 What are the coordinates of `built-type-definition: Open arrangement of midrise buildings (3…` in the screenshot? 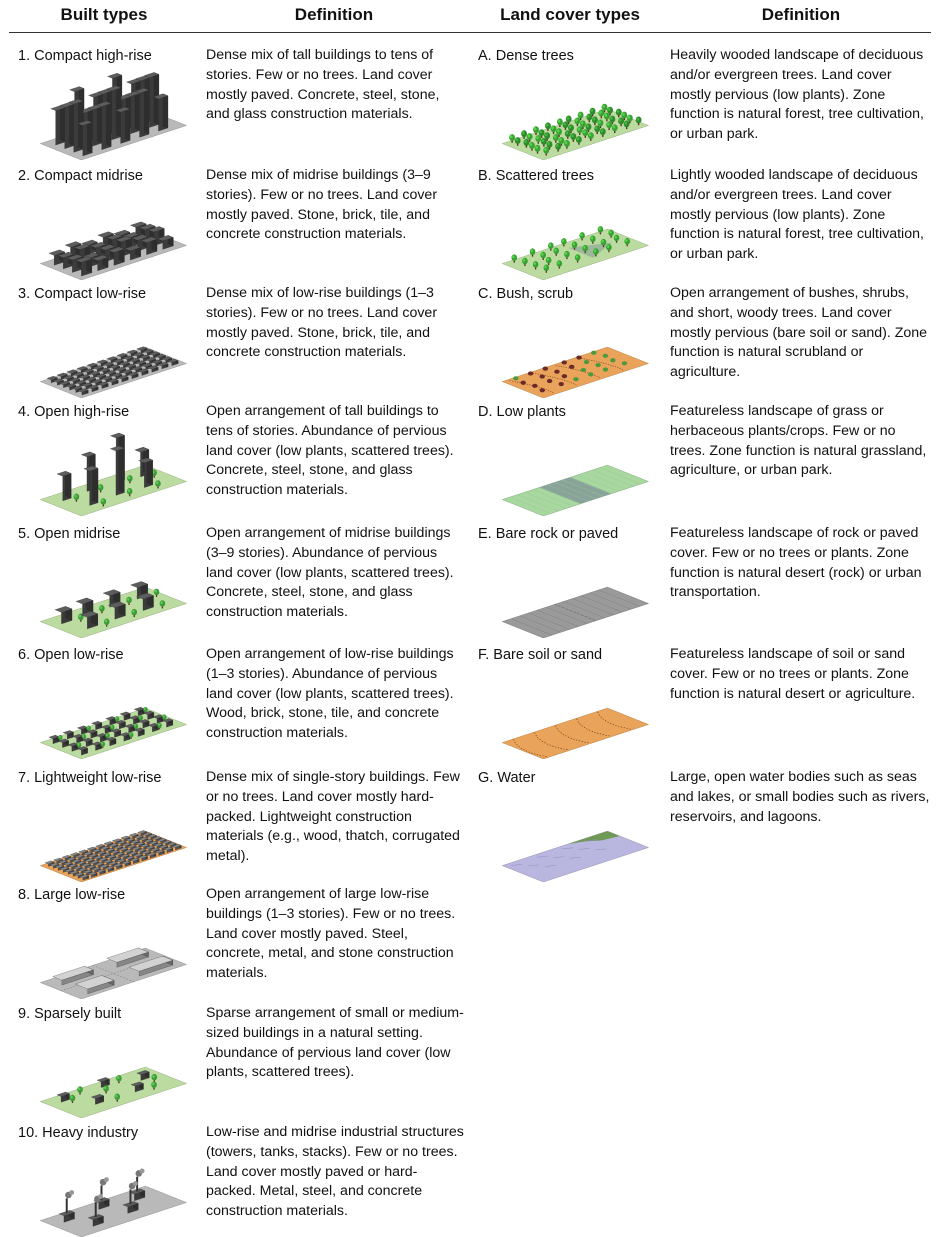 It's located at (330, 573).